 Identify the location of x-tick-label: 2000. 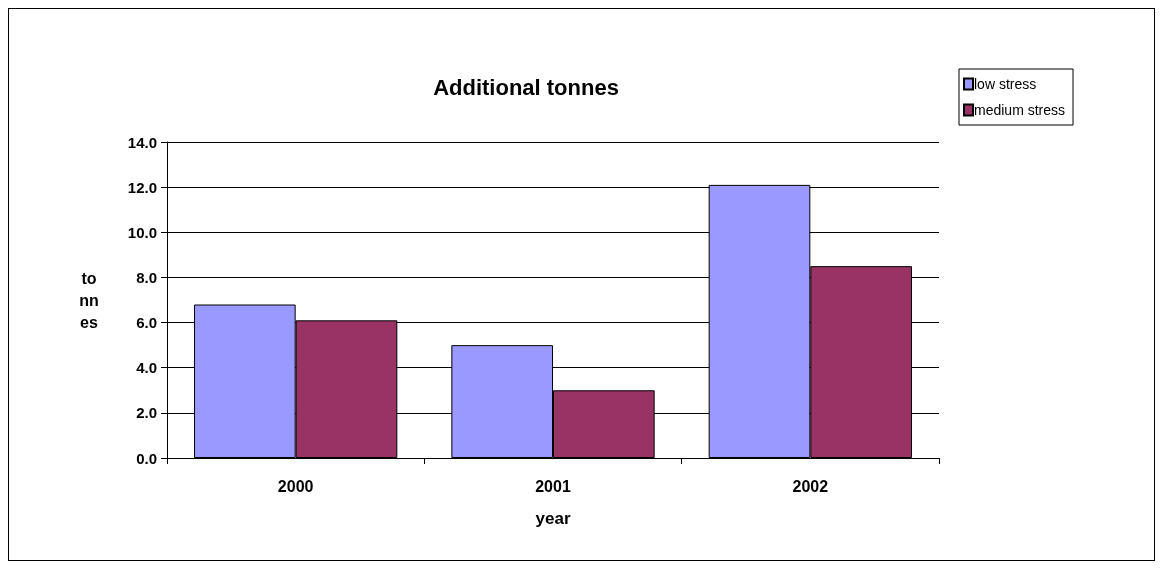
(295, 486).